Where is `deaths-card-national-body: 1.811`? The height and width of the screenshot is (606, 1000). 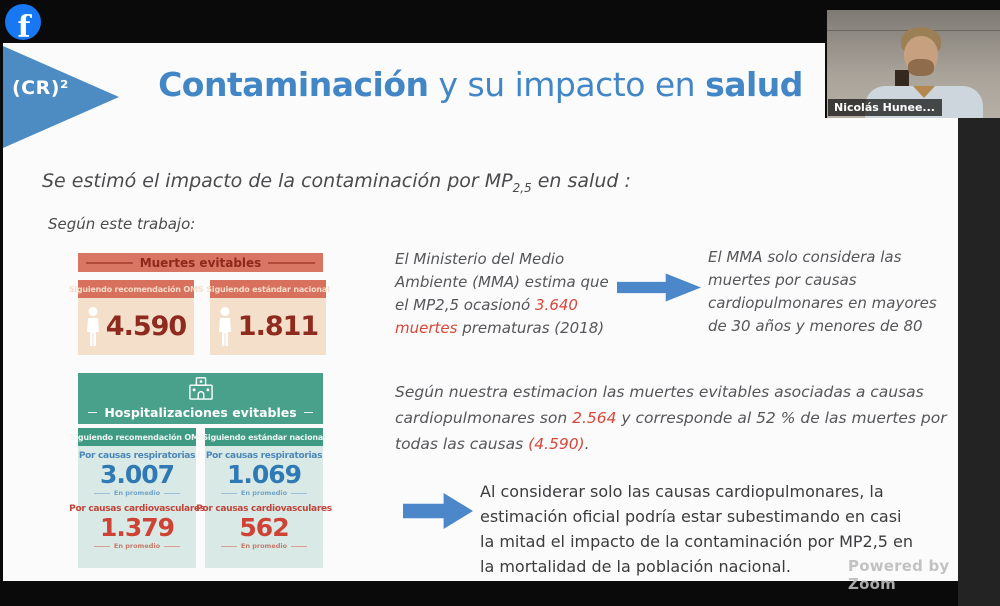
deaths-card-national-body: 1.811 is located at coordinates (268, 326).